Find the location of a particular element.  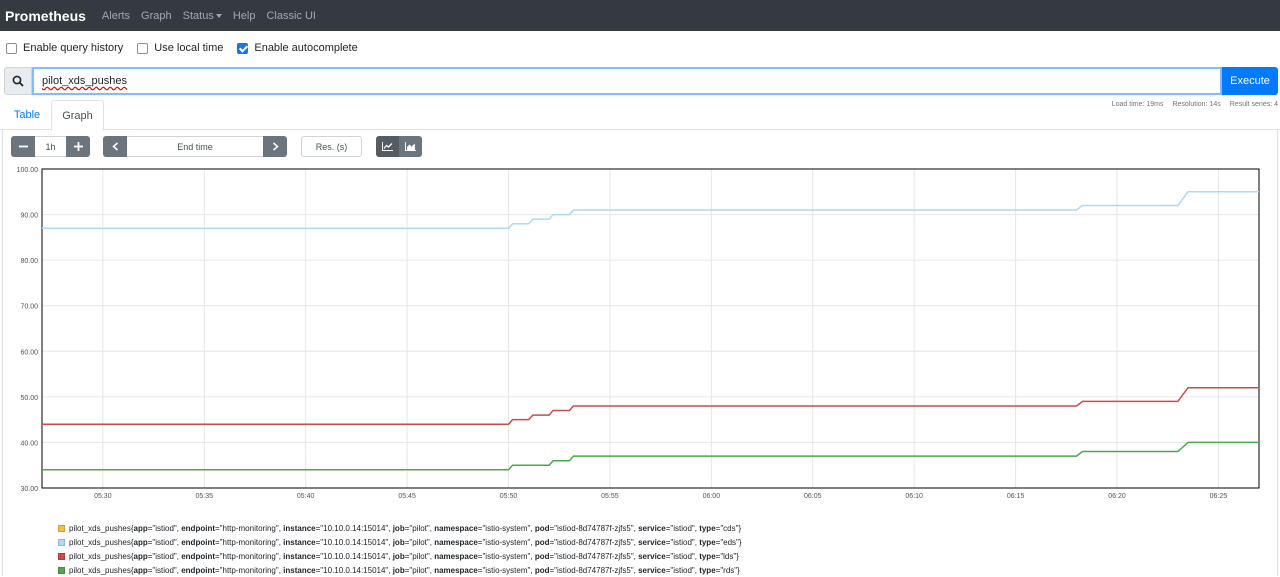

nav-status: Status is located at coordinates (202, 16).